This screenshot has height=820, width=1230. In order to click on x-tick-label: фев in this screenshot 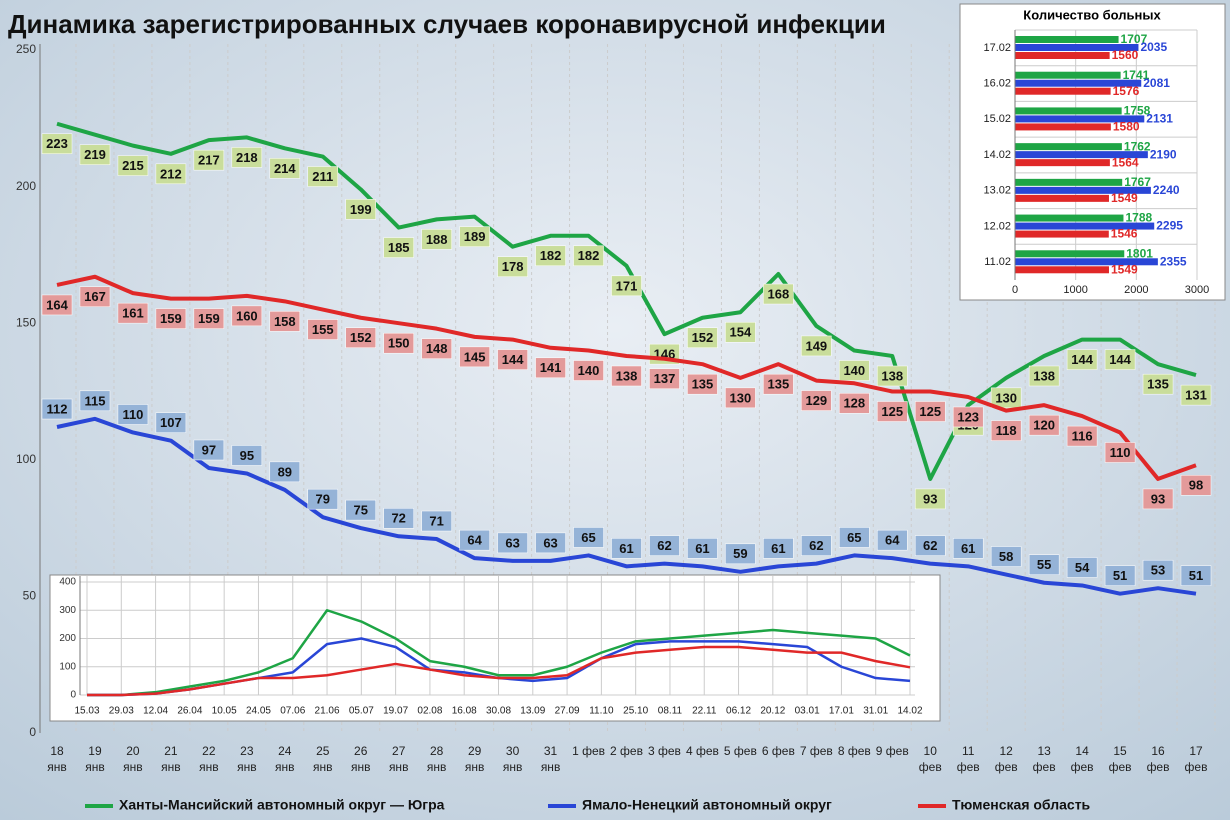, I will do `click(1082, 767)`.